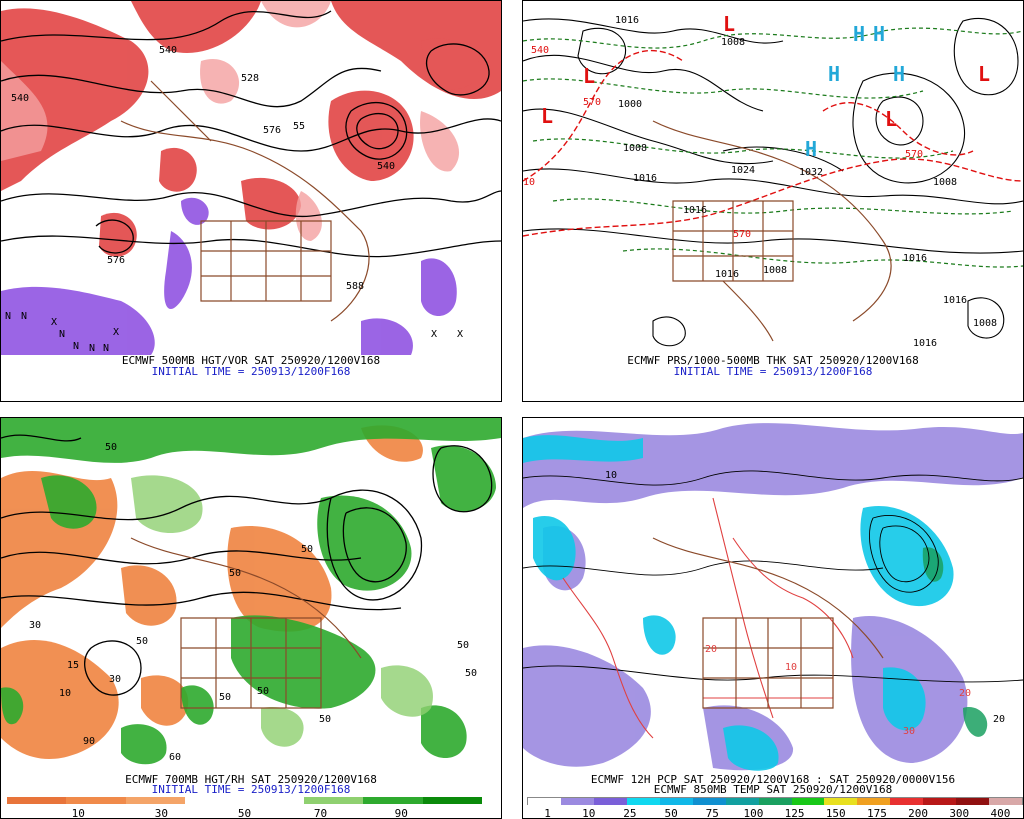 Image resolution: width=1024 pixels, height=819 pixels. Describe the element at coordinates (355, 286) in the screenshot. I see `contour-label: 588` at that location.